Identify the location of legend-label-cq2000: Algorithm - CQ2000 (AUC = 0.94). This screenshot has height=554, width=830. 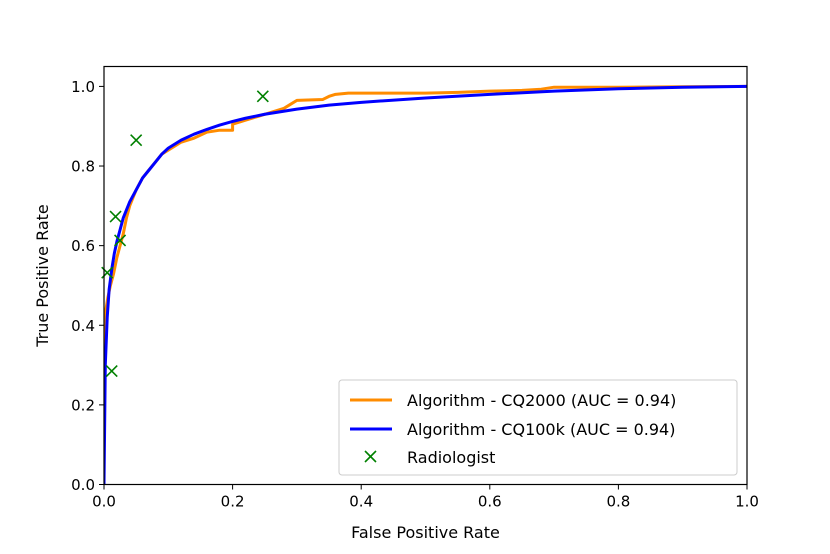
(541, 400).